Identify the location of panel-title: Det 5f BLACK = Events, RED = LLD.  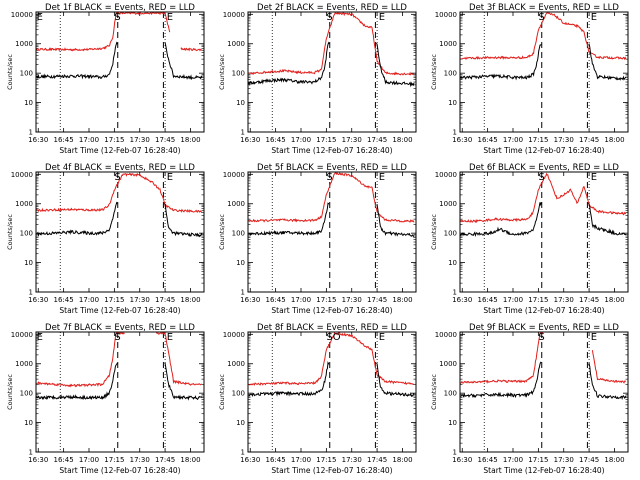
(332, 168).